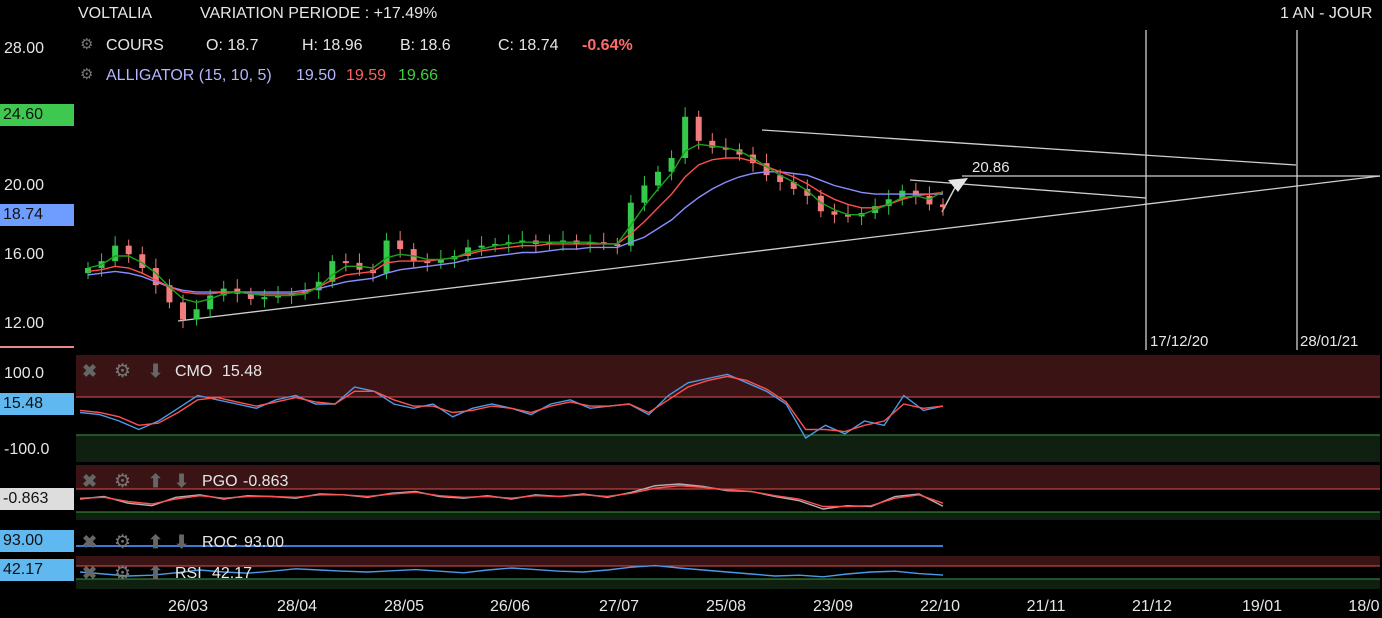  Describe the element at coordinates (115, 13) in the screenshot. I see `instrument-name: VOLTALIA` at that location.